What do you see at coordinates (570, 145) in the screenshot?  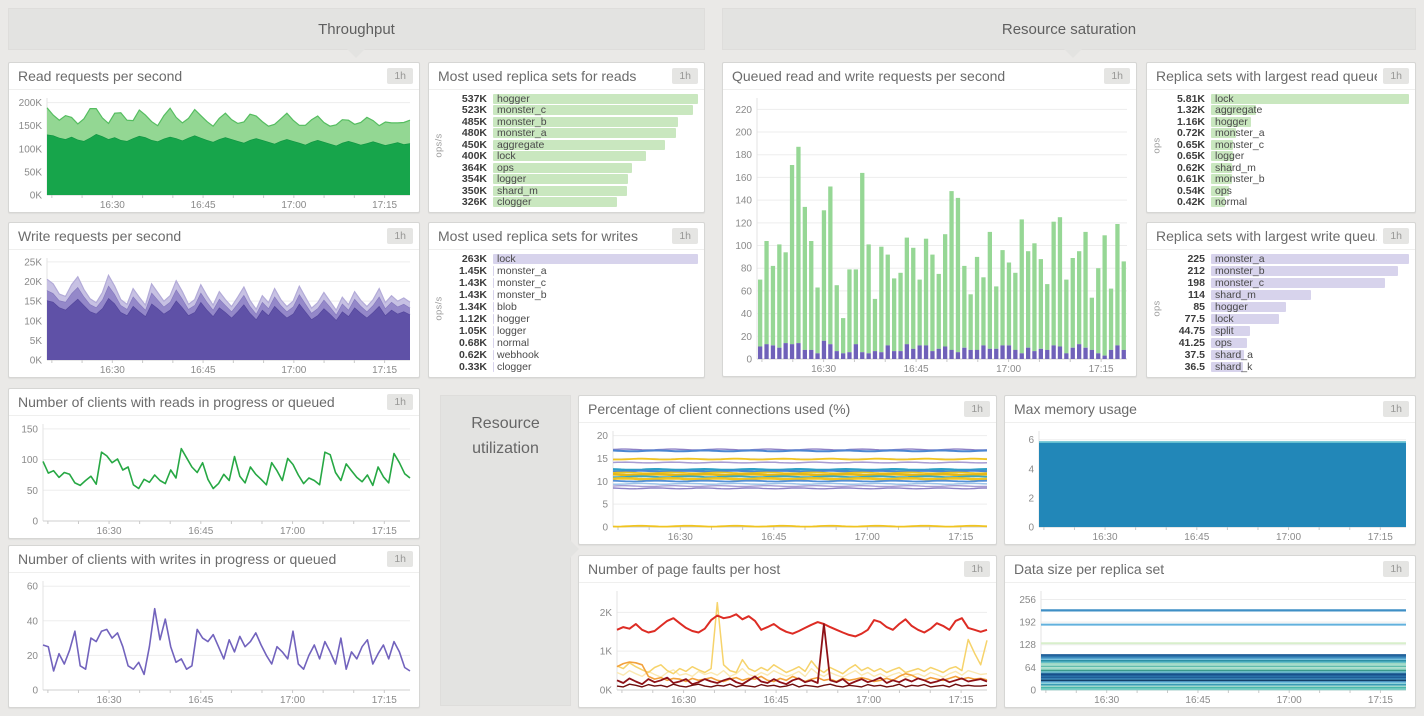 I see `bar-row: 450K aggregate` at bounding box center [570, 145].